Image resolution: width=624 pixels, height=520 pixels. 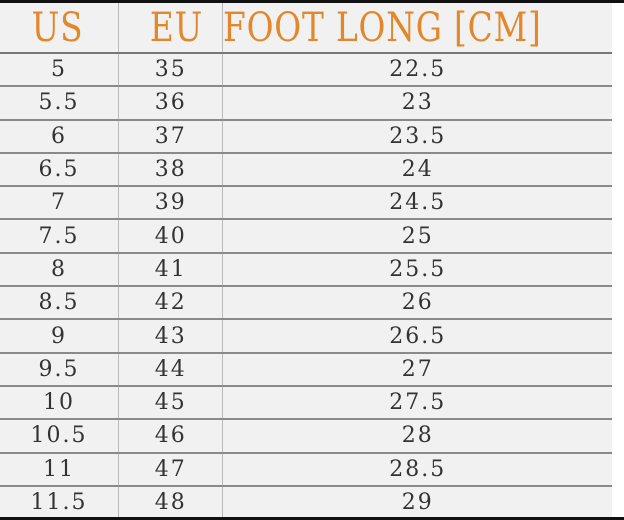 What do you see at coordinates (417, 236) in the screenshot?
I see `cell-foot-long: 25` at bounding box center [417, 236].